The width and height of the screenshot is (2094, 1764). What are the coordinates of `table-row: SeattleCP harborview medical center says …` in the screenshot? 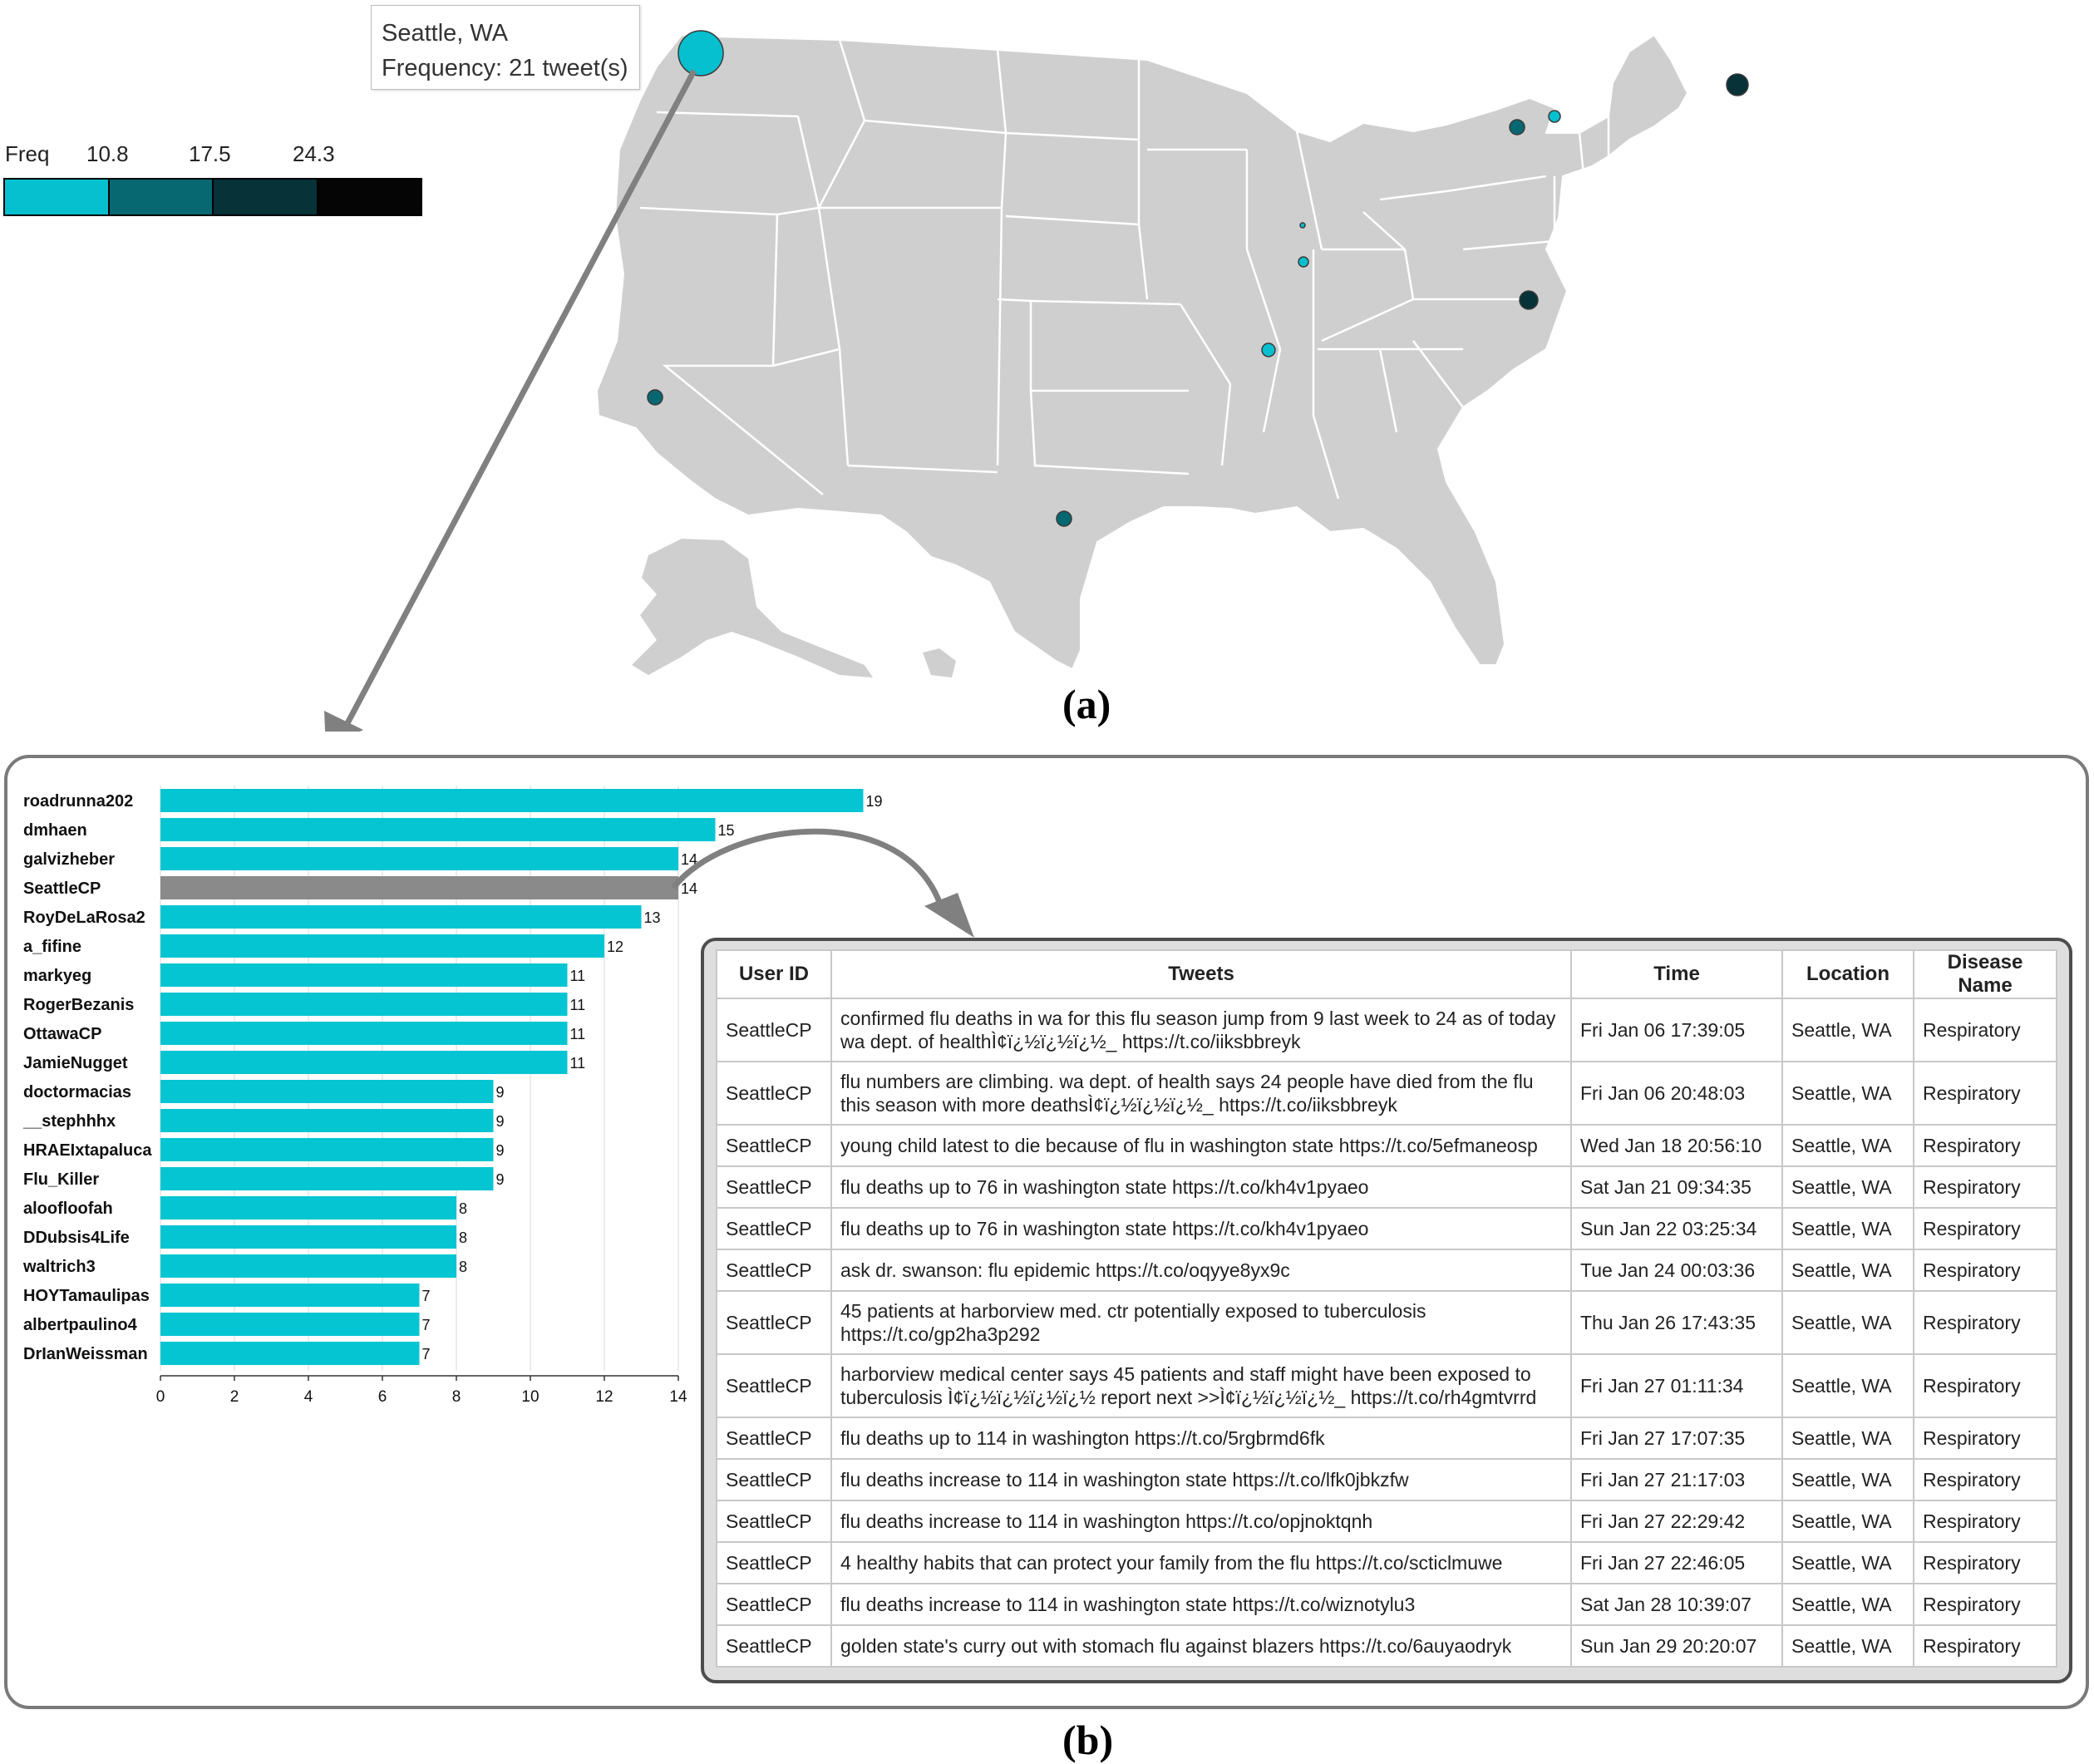 It's located at (1386, 1385).